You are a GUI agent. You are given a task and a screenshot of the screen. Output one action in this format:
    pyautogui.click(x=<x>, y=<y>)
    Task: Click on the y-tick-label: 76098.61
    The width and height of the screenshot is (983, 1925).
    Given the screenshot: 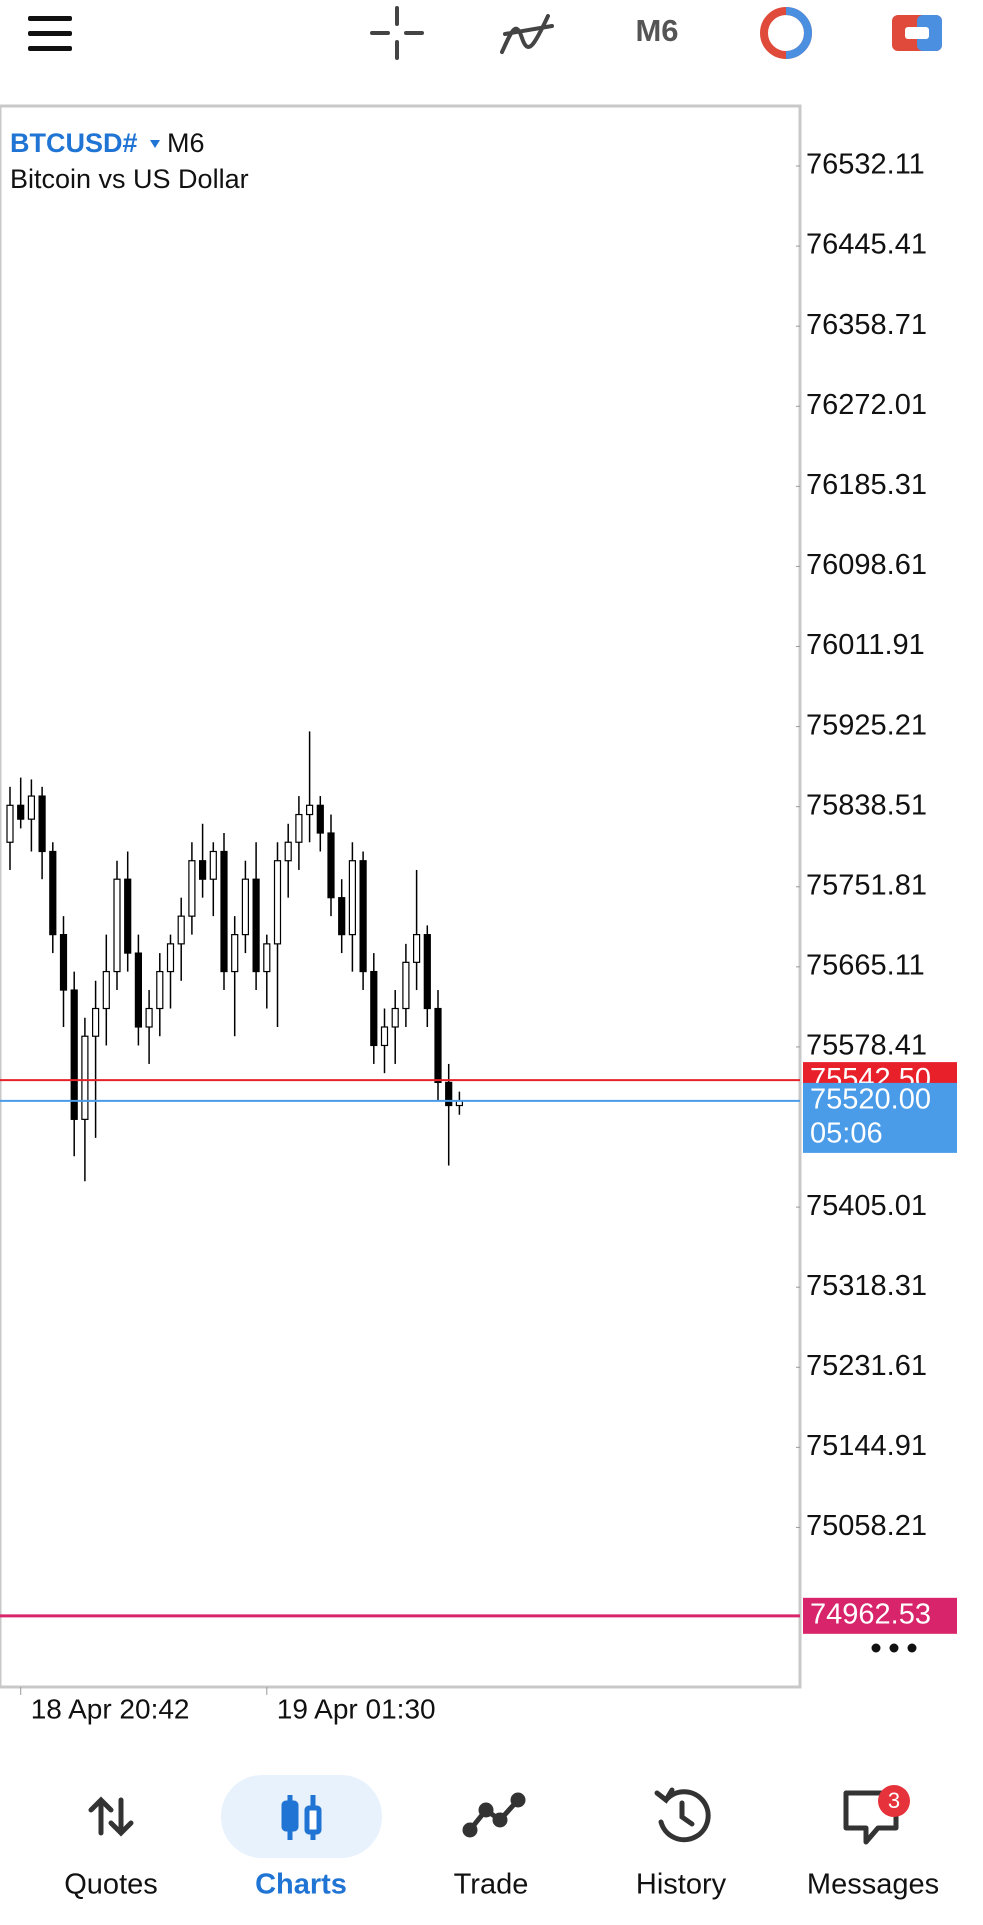 What is the action you would take?
    pyautogui.click(x=866, y=565)
    